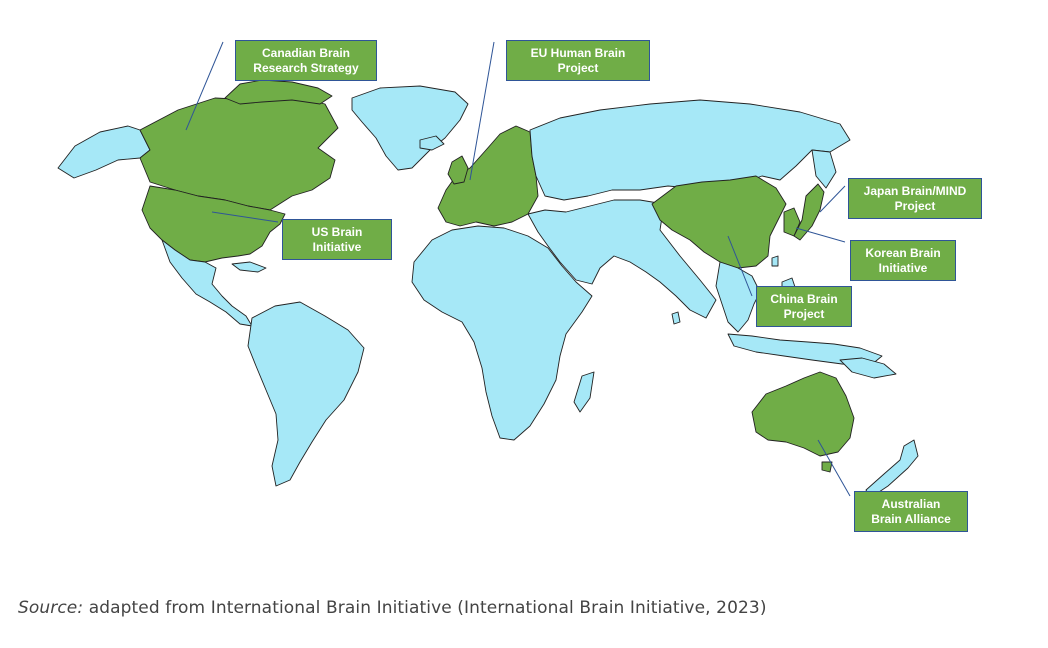  What do you see at coordinates (740, 266) in the screenshot?
I see `leader-line-china` at bounding box center [740, 266].